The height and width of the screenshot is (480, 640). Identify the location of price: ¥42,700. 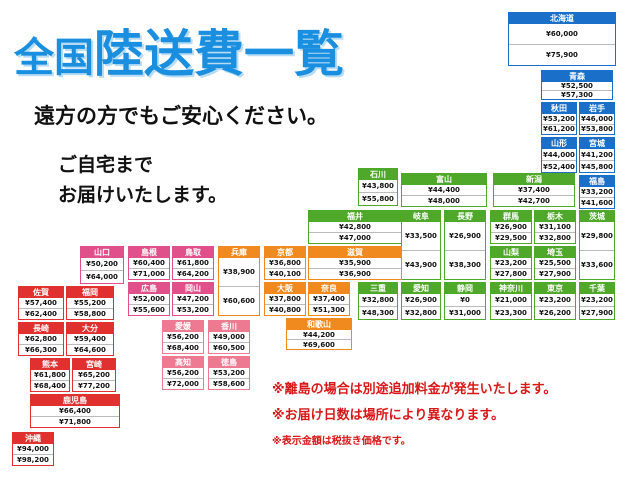
(534, 200).